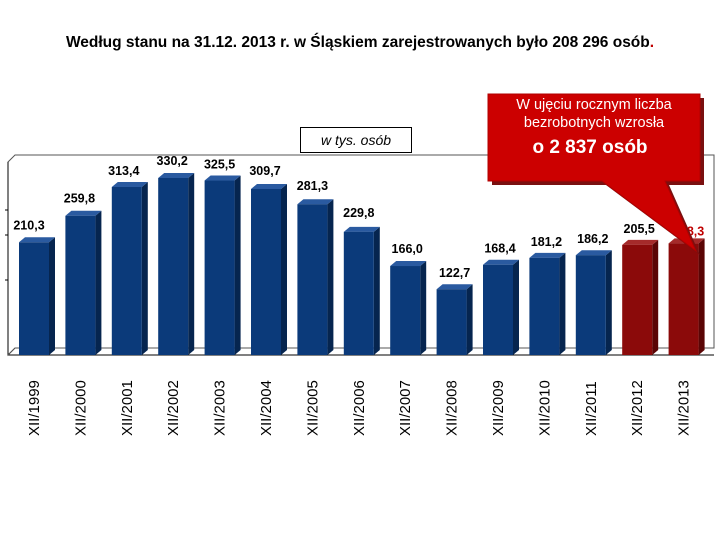  I want to click on x-tick-label-xii-2008: XII/2008, so click(452, 408).